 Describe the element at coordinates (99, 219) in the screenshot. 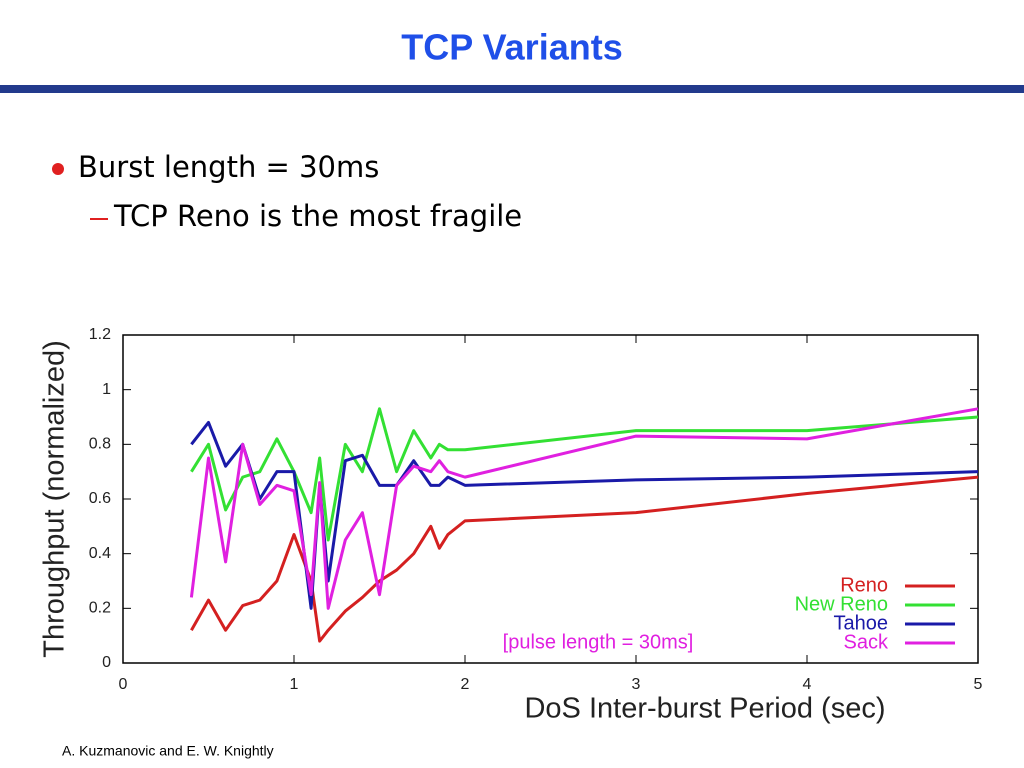

I see `sub-bullet-dash` at that location.